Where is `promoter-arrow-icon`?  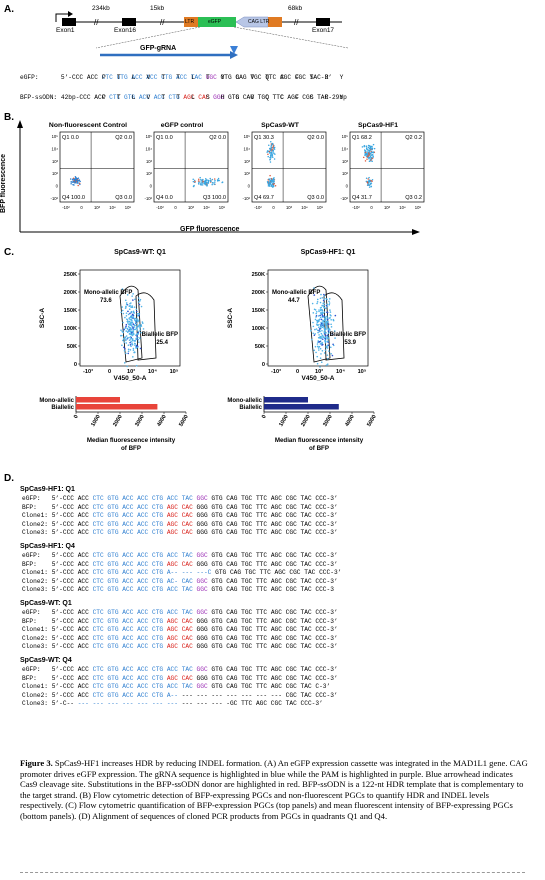 promoter-arrow-icon is located at coordinates (61, 17).